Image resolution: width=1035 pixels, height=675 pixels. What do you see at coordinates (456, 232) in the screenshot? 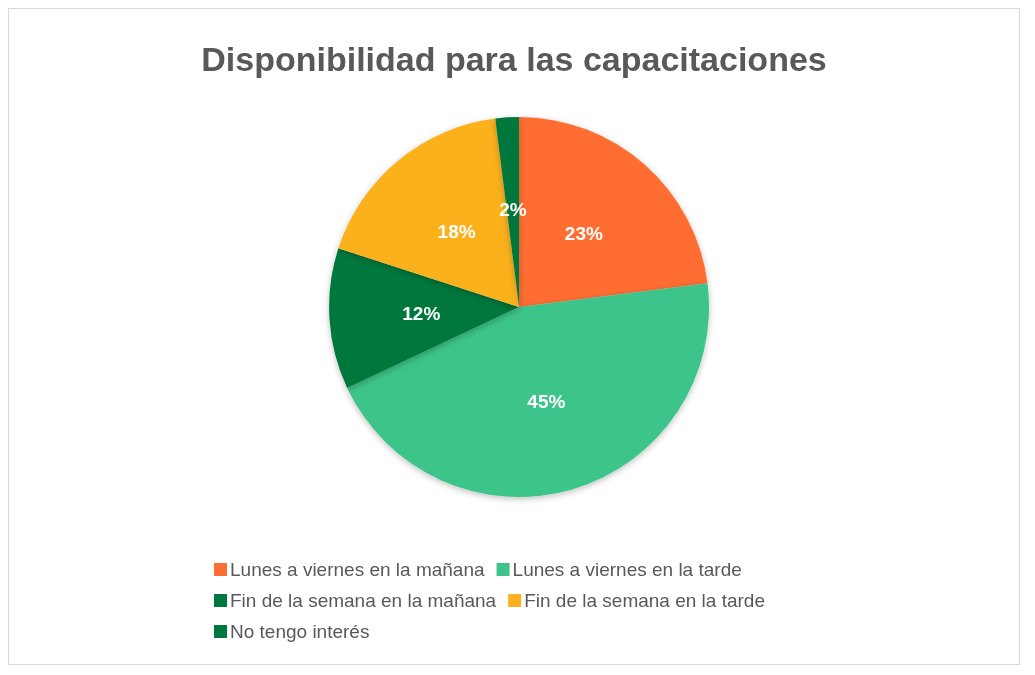
I see `data-label: 18%` at bounding box center [456, 232].